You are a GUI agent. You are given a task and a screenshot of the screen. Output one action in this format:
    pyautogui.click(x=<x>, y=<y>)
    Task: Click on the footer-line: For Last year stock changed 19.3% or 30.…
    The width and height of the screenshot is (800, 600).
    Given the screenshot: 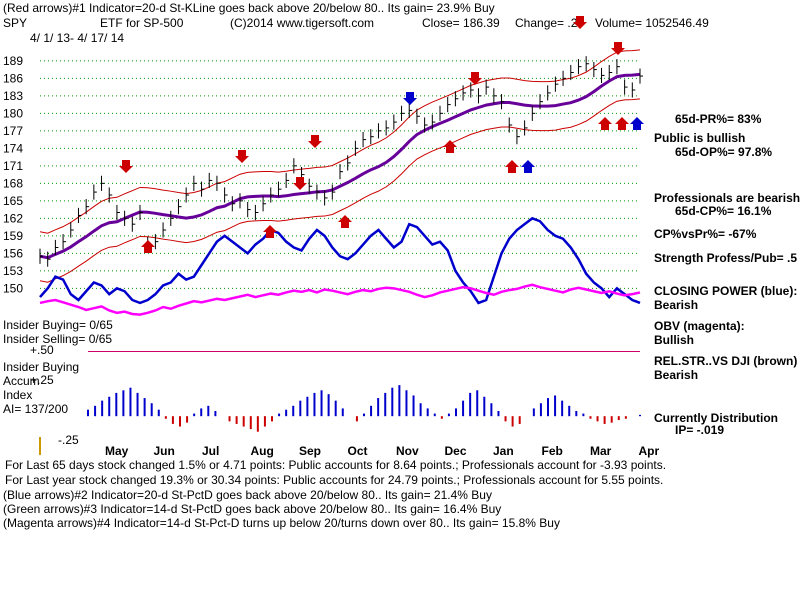 What is the action you would take?
    pyautogui.click(x=334, y=480)
    